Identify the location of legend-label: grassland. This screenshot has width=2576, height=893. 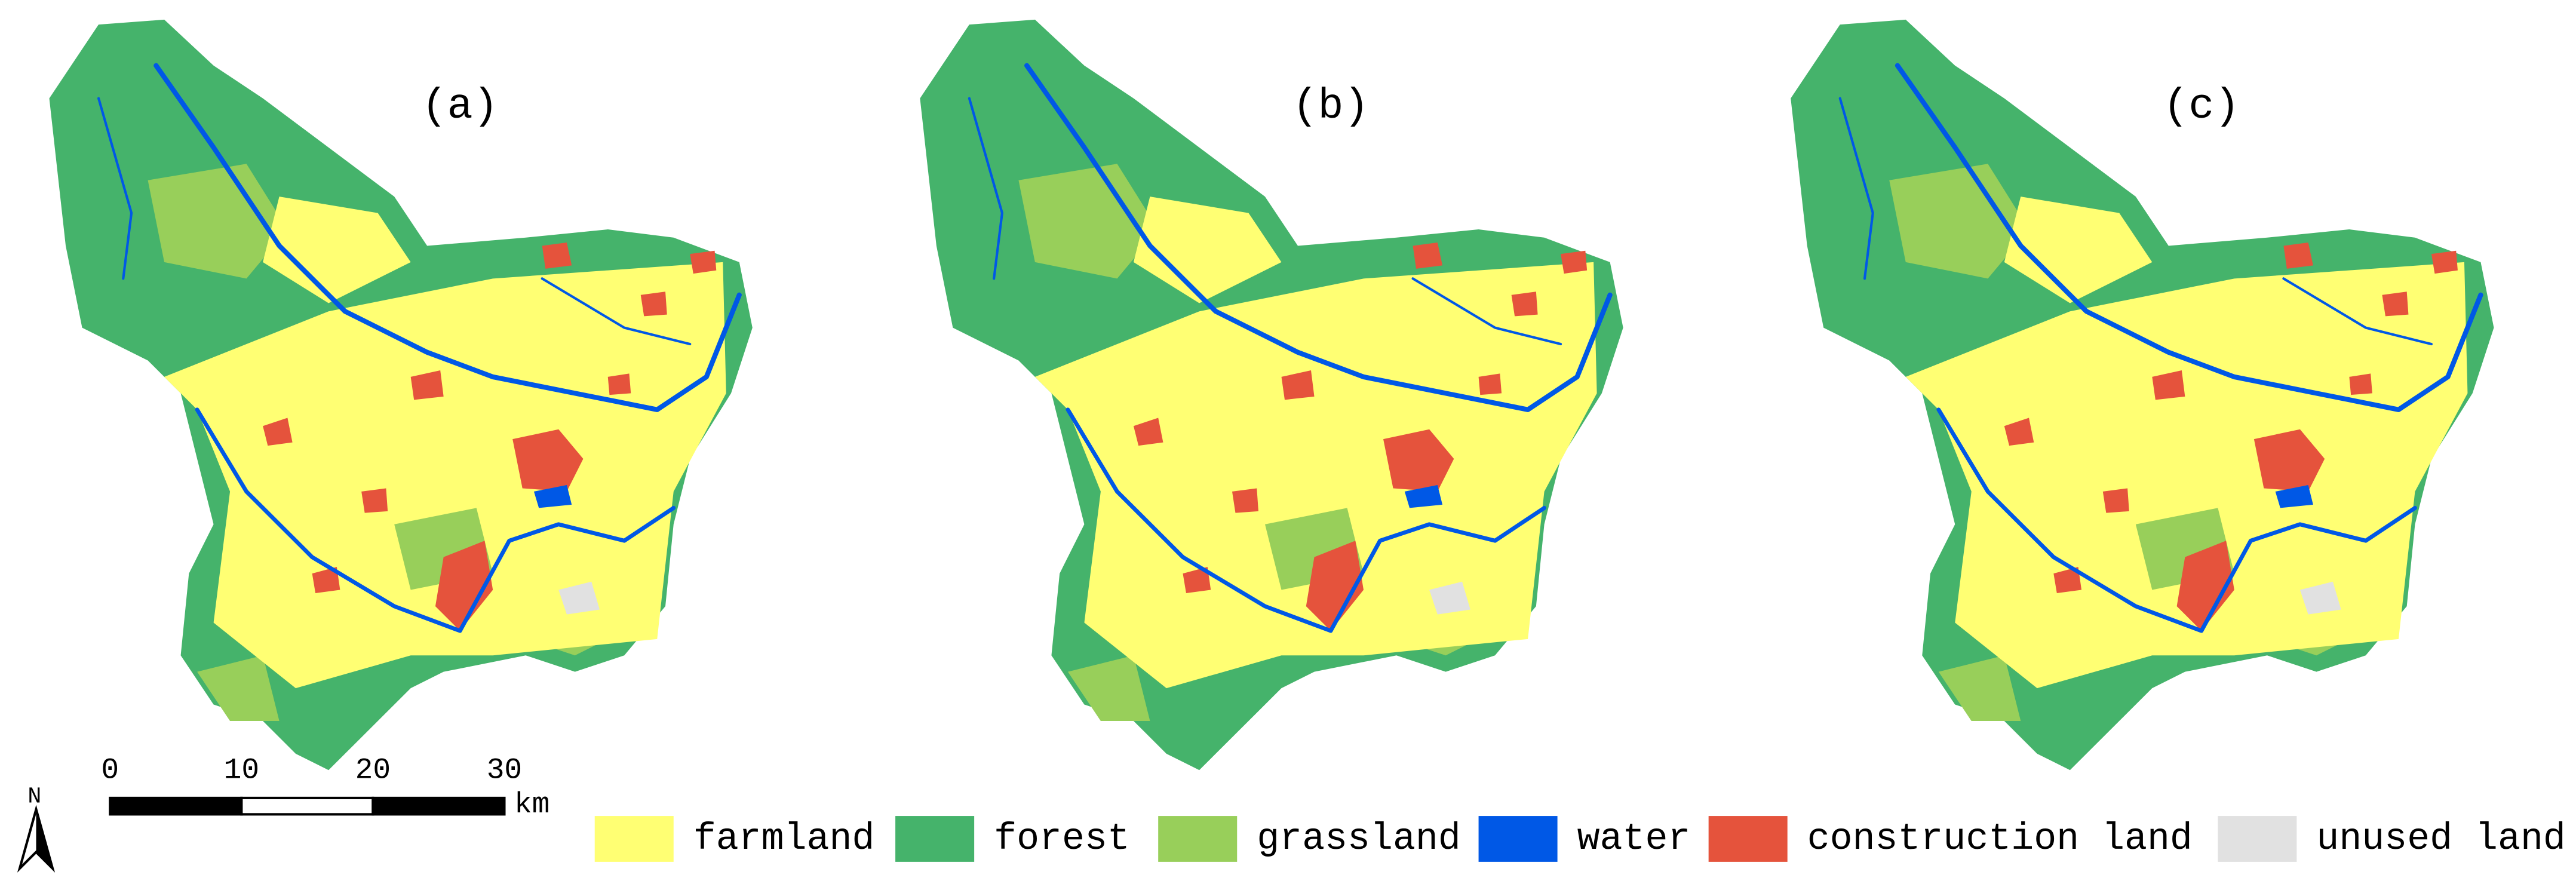
(1359, 838).